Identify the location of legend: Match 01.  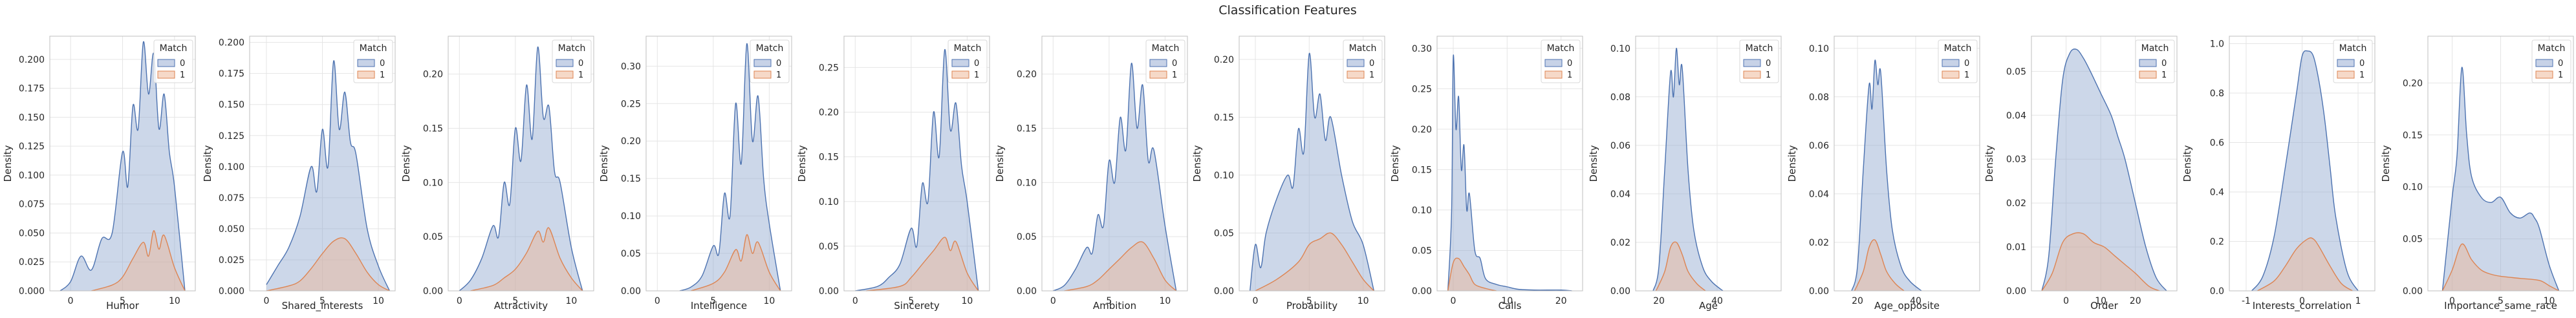
(2155, 61).